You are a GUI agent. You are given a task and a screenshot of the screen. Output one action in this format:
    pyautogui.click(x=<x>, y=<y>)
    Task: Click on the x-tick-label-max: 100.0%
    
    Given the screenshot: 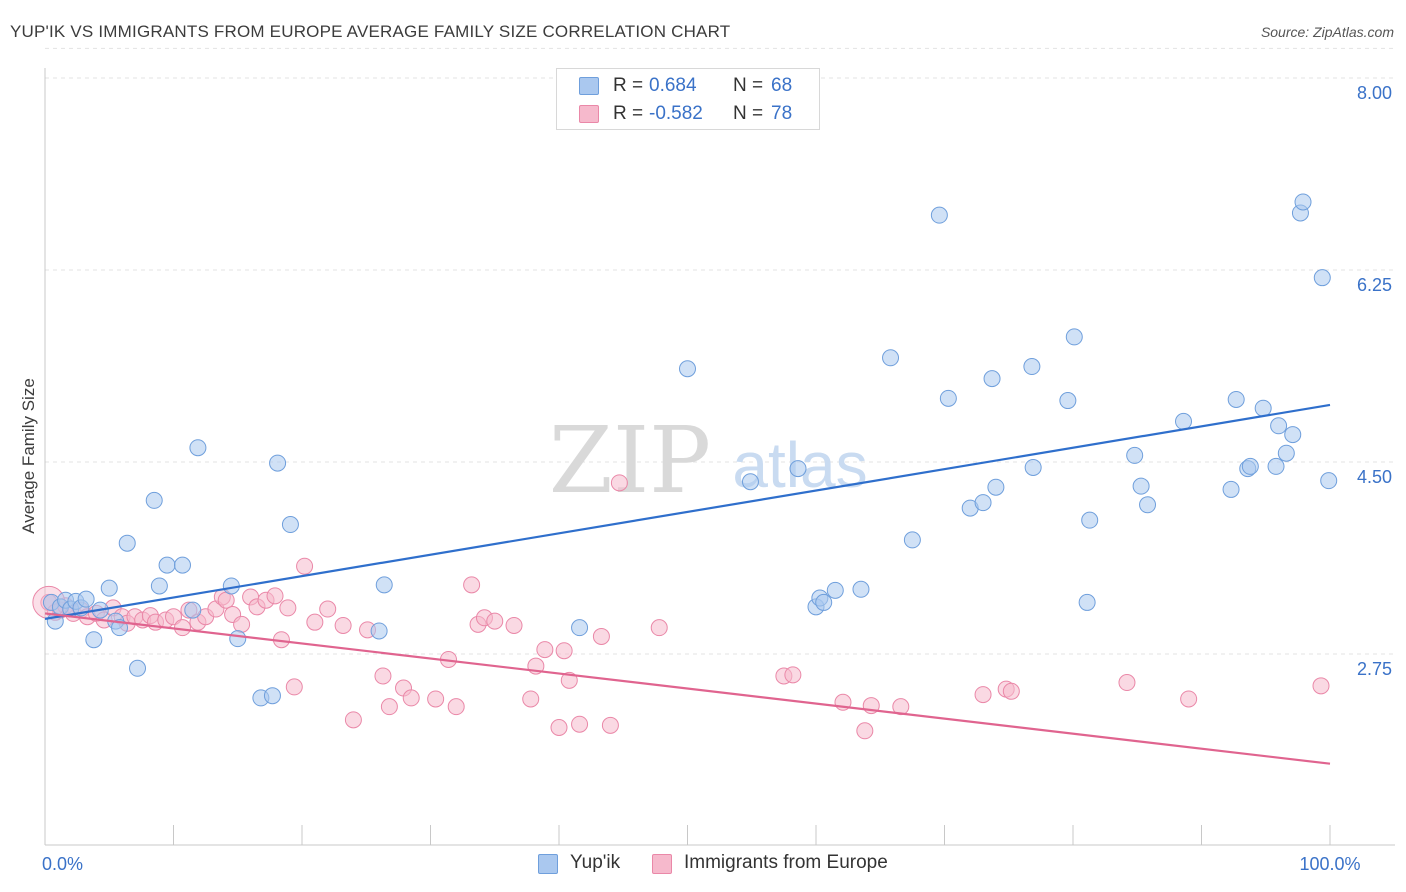 What is the action you would take?
    pyautogui.click(x=1329, y=864)
    